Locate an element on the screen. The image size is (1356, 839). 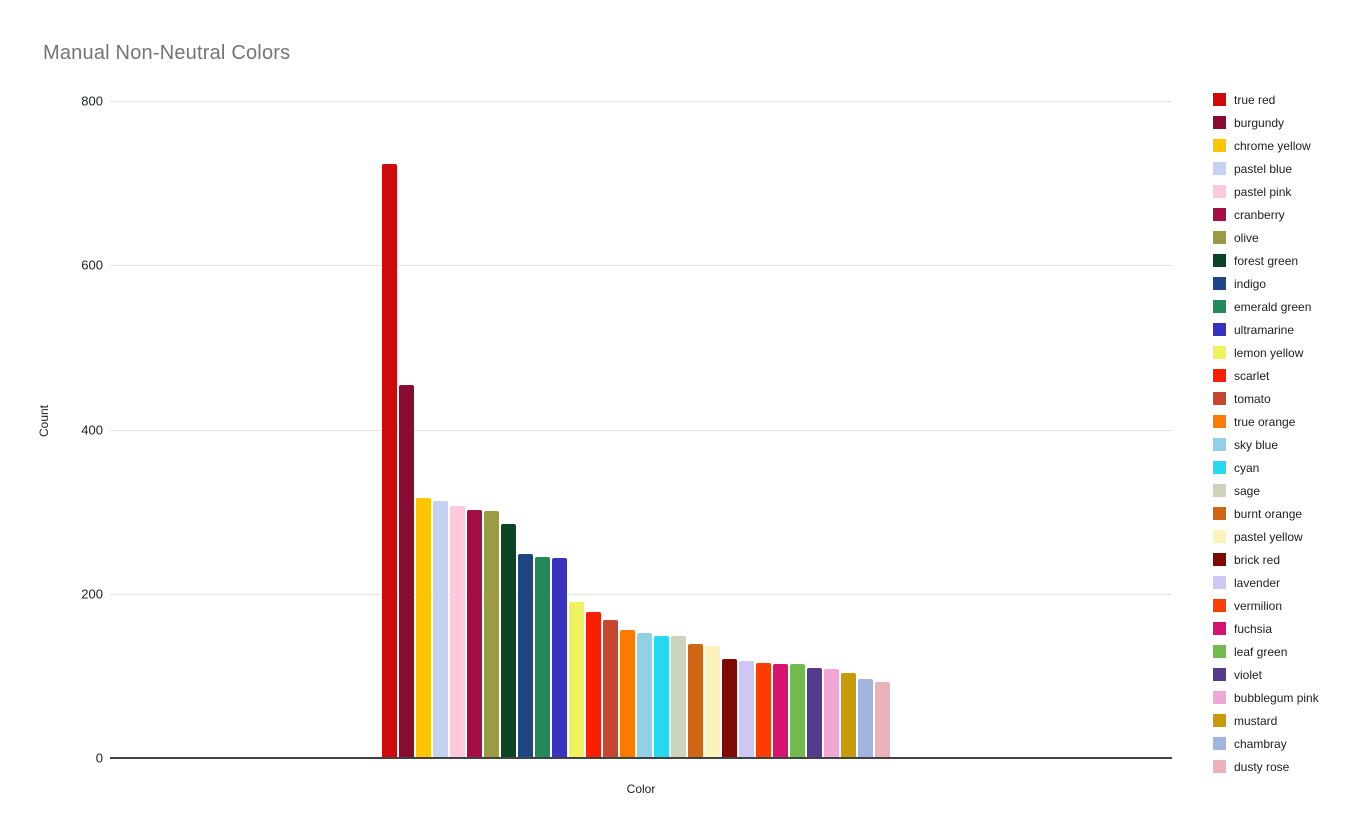
legend-swatch-fuchsia is located at coordinates (1219, 628).